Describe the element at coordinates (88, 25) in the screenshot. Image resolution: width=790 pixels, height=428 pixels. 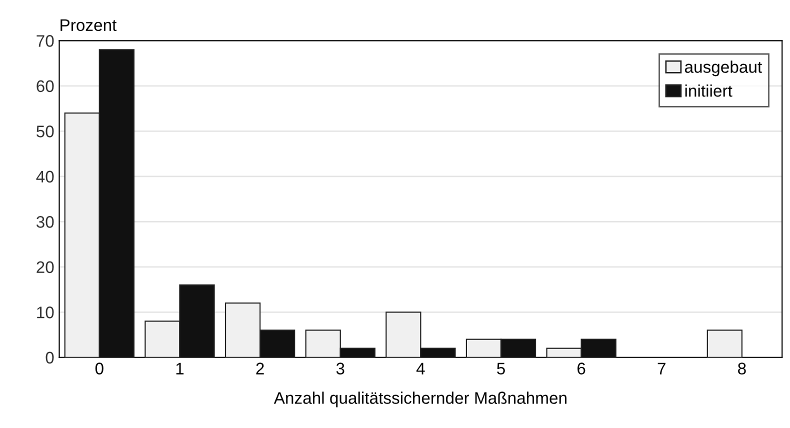
I see `y-axis-title: Prozent` at that location.